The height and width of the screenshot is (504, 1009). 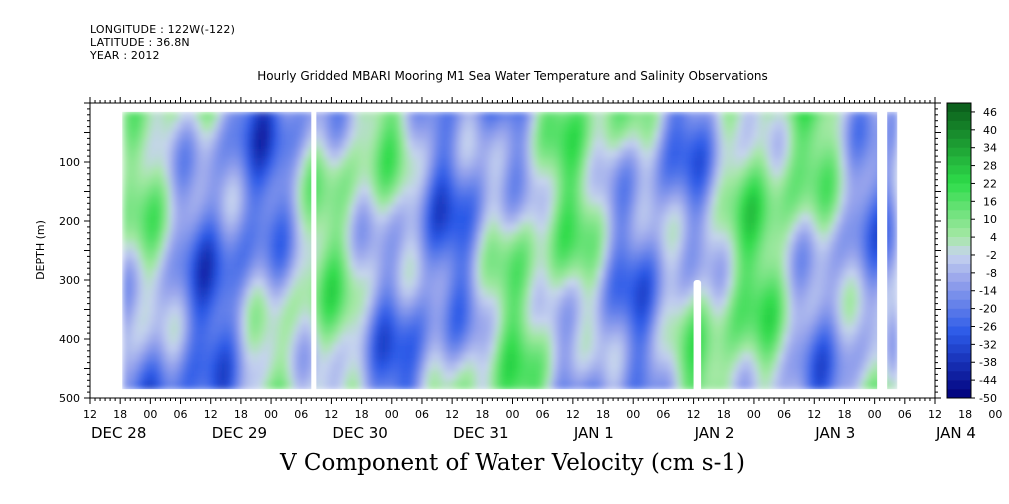 I want to click on colorbar-label: 22, so click(x=990, y=183).